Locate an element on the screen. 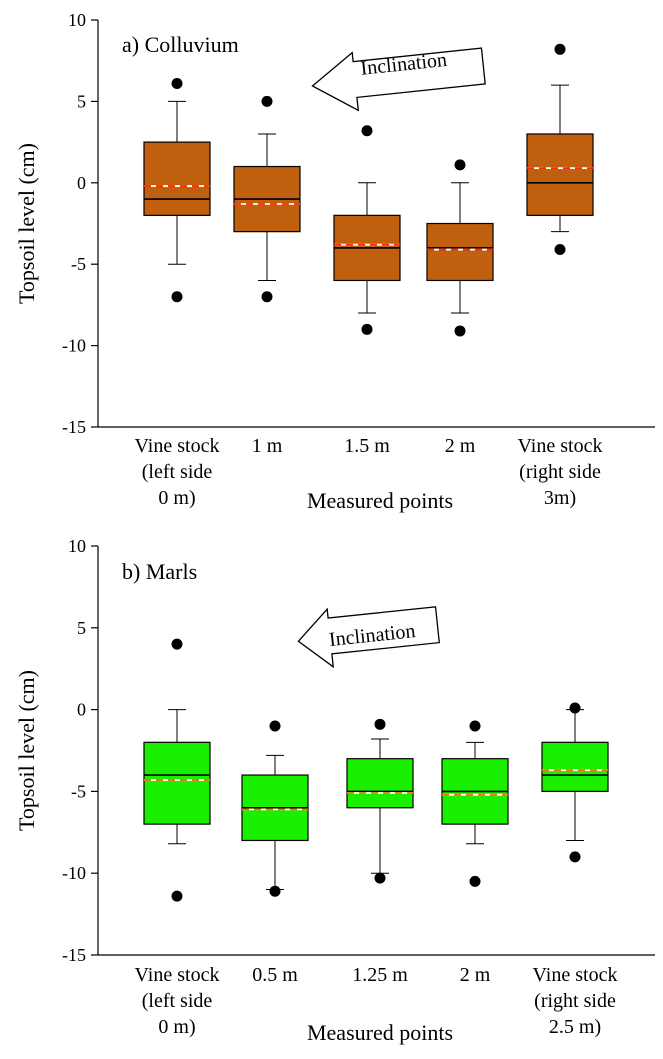 Image resolution: width=663 pixels, height=1059 pixels. x-category-label: 3m) is located at coordinates (560, 498).